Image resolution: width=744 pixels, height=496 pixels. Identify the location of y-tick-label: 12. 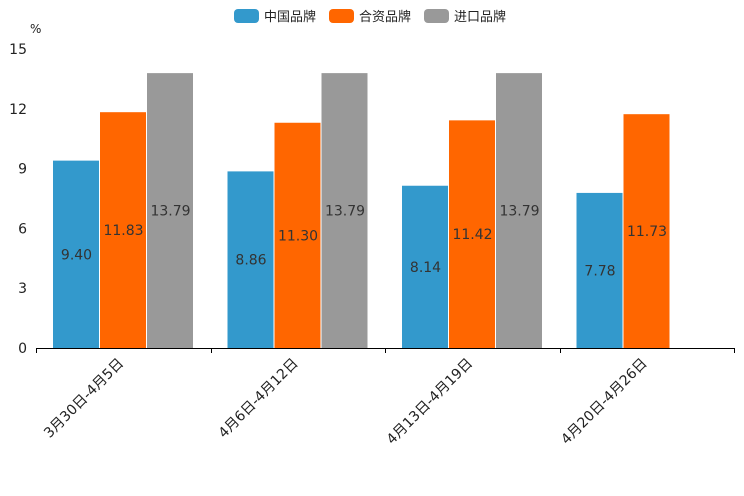
(18, 110).